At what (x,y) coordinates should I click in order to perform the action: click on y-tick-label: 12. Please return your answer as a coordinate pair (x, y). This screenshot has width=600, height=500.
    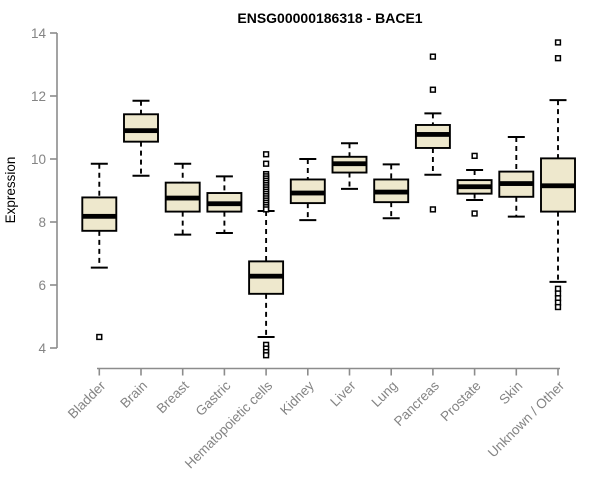
    Looking at the image, I should click on (38, 96).